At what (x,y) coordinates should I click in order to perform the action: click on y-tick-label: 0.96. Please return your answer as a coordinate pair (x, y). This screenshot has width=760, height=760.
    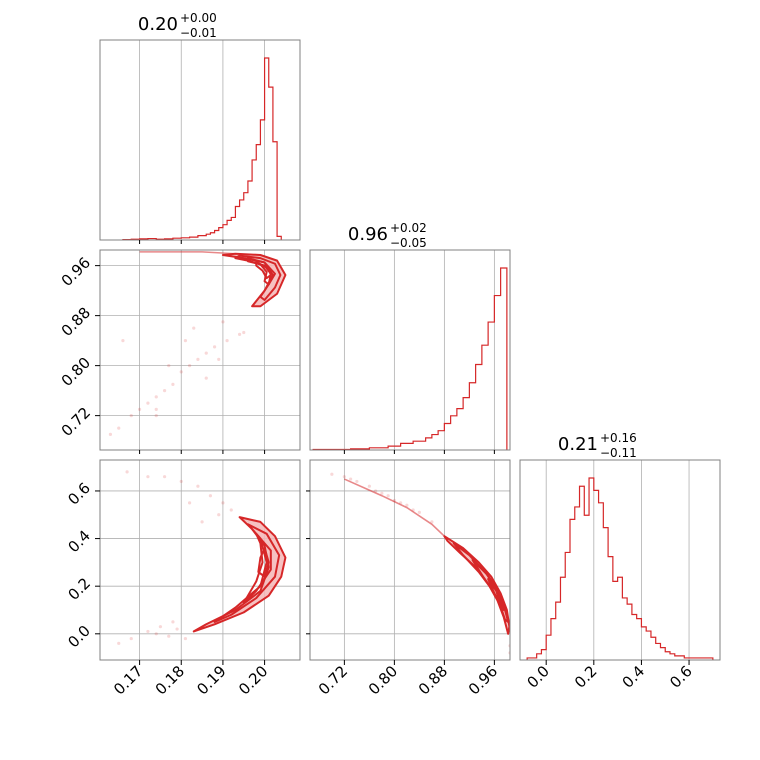
    Looking at the image, I should click on (76, 272).